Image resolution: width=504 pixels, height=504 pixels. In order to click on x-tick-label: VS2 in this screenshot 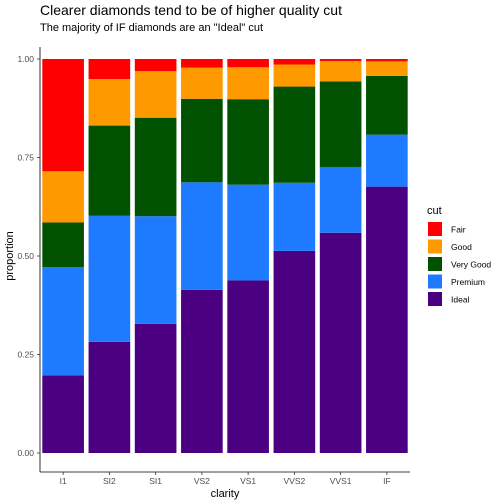, I will do `click(202, 481)`.